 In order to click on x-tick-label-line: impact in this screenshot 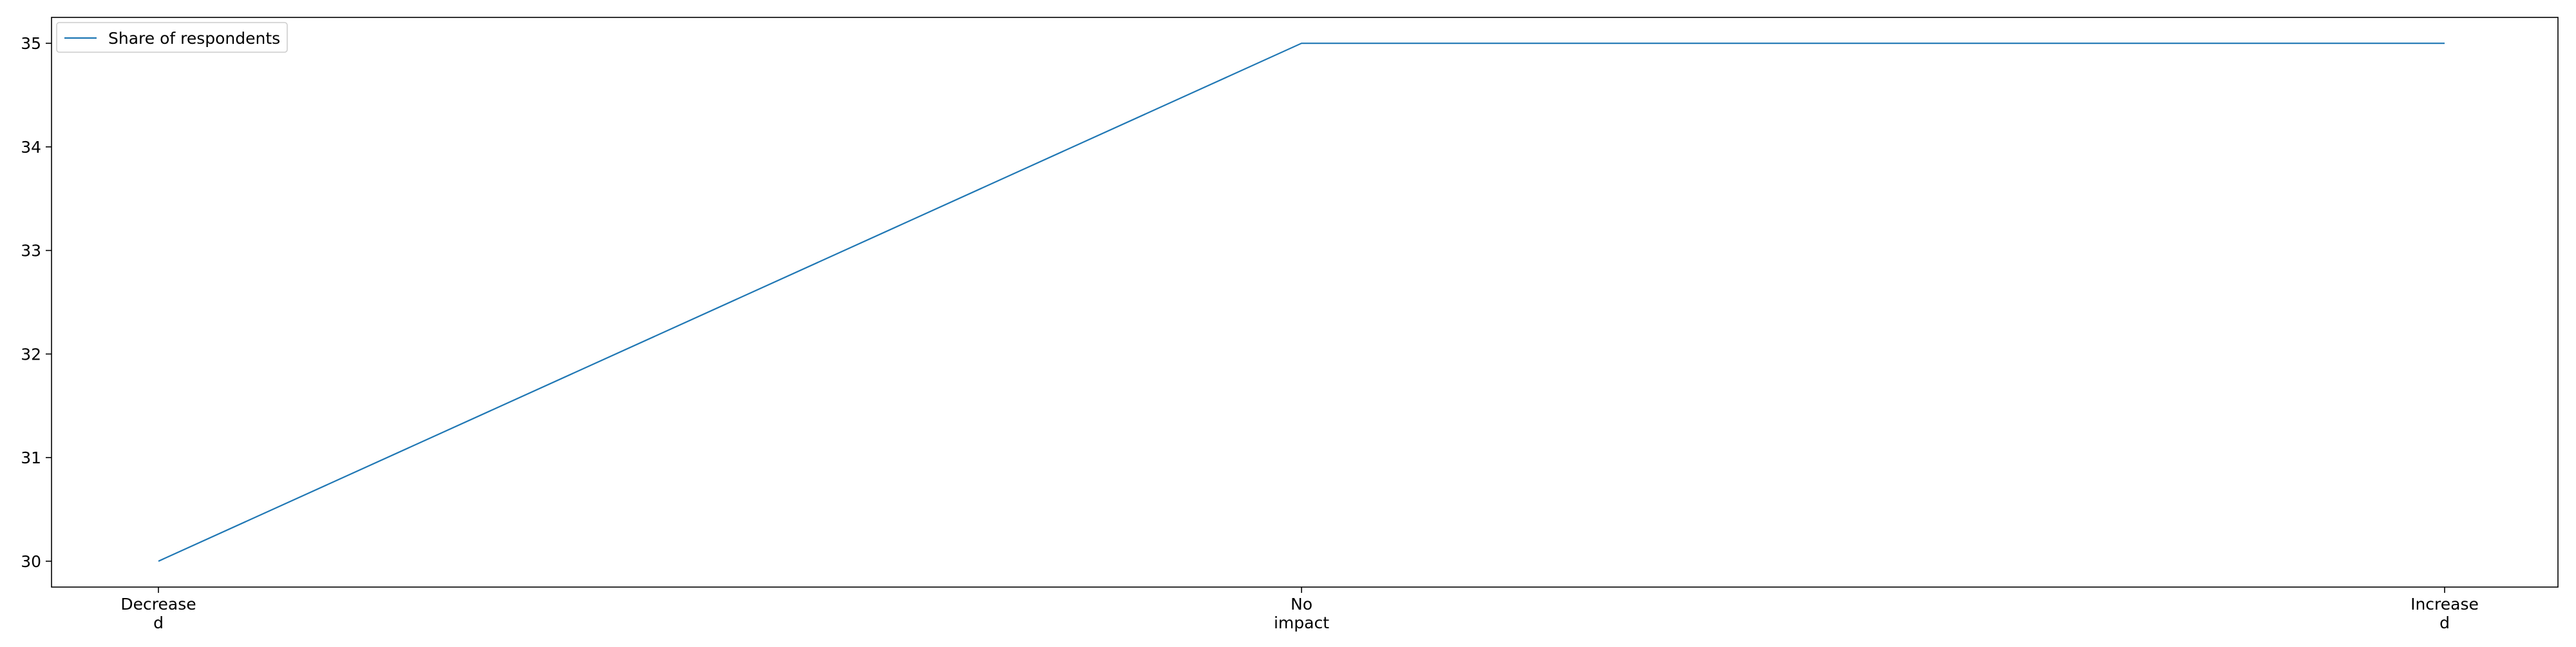, I will do `click(1301, 622)`.